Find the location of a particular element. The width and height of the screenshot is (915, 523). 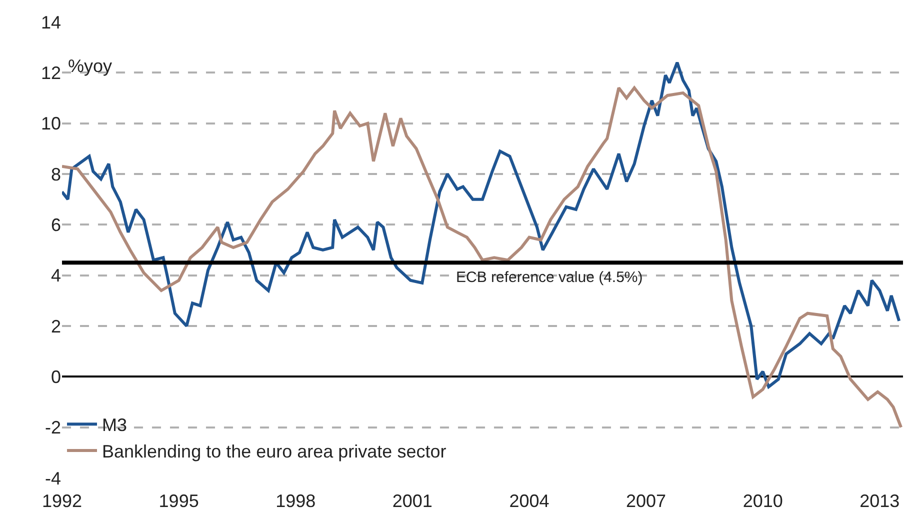

y-tick-label: 12 is located at coordinates (50, 72).